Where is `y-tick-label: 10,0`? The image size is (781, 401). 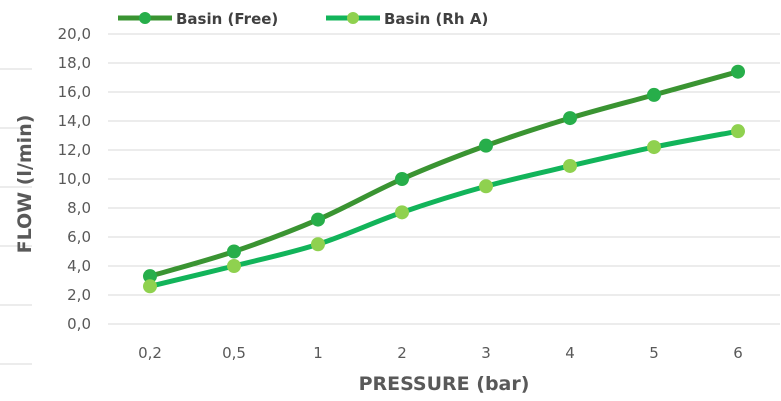 y-tick-label: 10,0 is located at coordinates (74, 179).